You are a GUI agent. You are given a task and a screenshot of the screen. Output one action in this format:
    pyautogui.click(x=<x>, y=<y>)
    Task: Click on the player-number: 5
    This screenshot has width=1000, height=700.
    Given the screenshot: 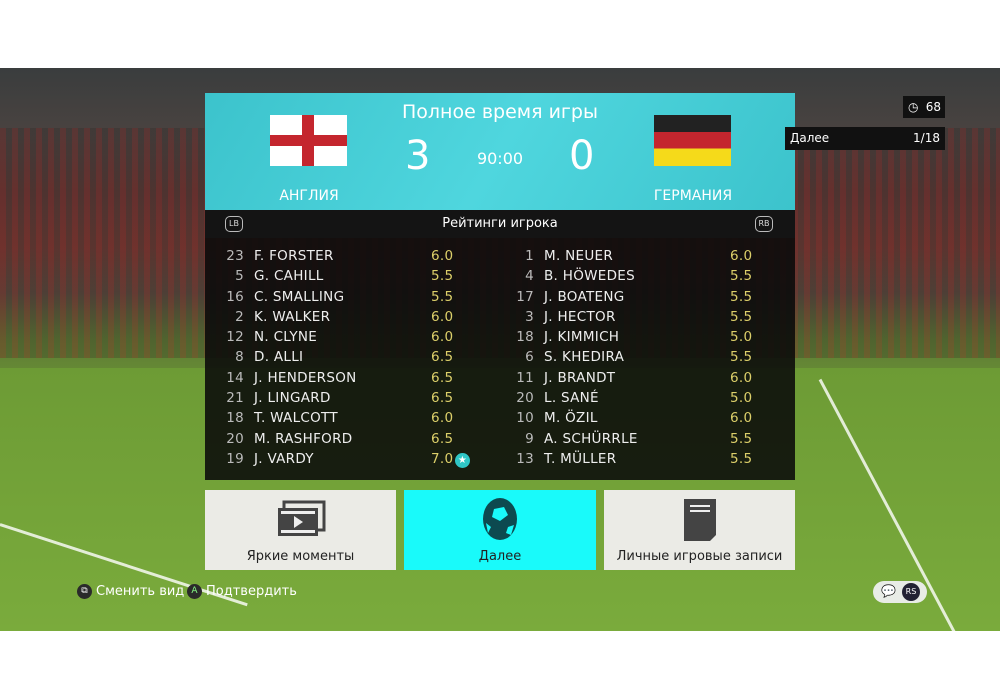 What is the action you would take?
    pyautogui.click(x=239, y=276)
    